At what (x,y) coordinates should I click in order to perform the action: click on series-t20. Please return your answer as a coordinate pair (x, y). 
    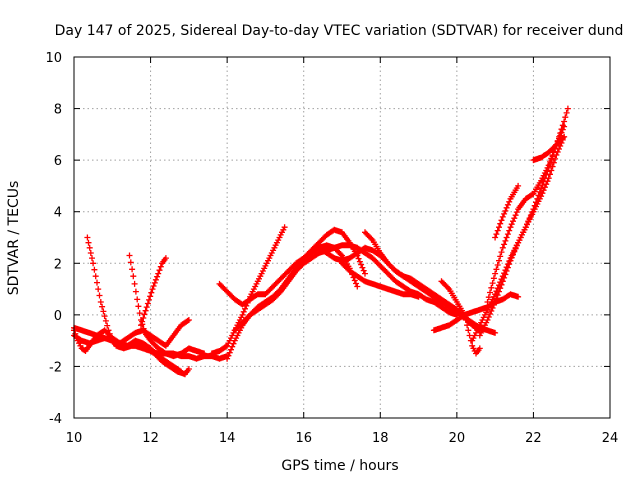
    Looking at the image, I should click on (549, 148).